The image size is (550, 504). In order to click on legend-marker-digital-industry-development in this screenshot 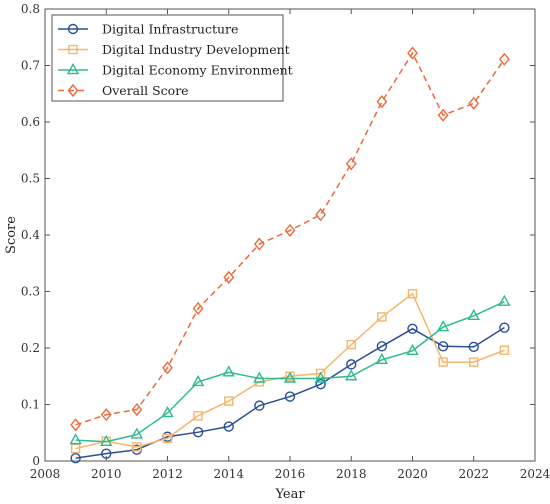, I will do `click(73, 49)`.